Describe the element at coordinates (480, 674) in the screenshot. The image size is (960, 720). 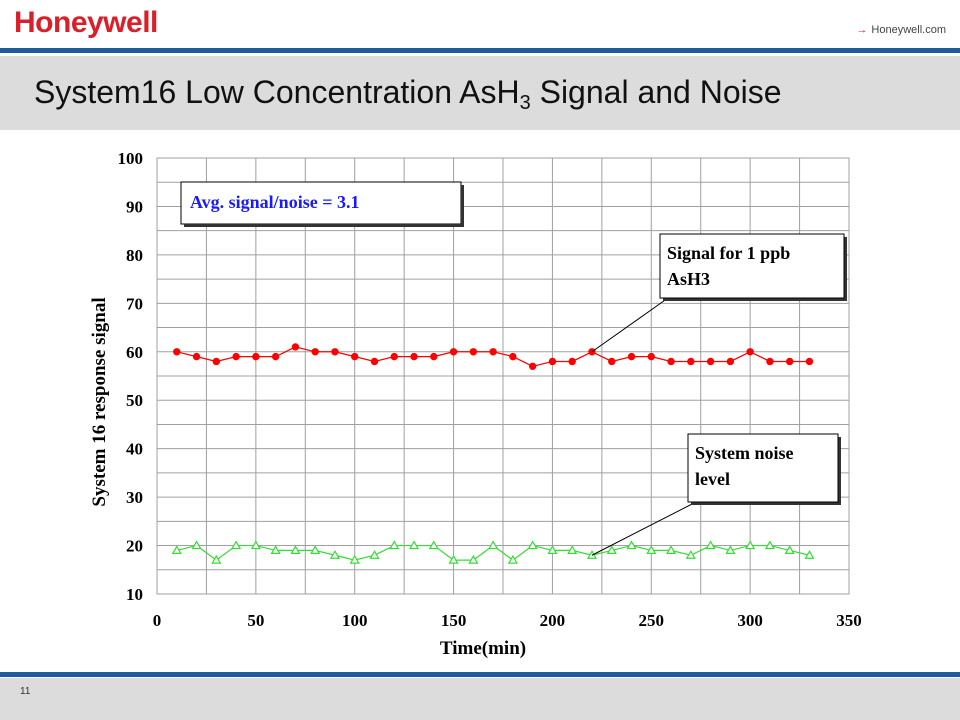
I see `footer-rule` at that location.